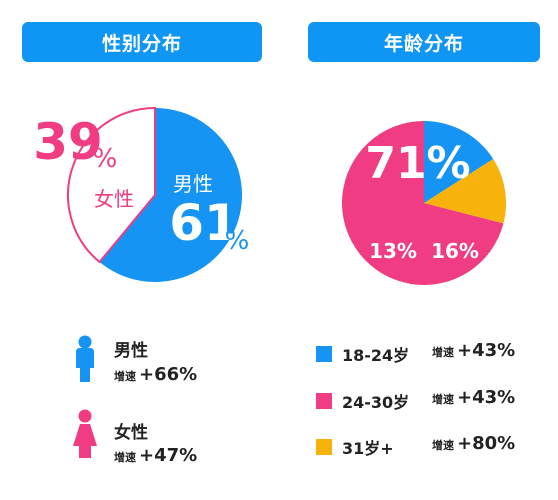 The height and width of the screenshot is (500, 558). I want to click on slice-label-female: 女性, so click(114, 199).